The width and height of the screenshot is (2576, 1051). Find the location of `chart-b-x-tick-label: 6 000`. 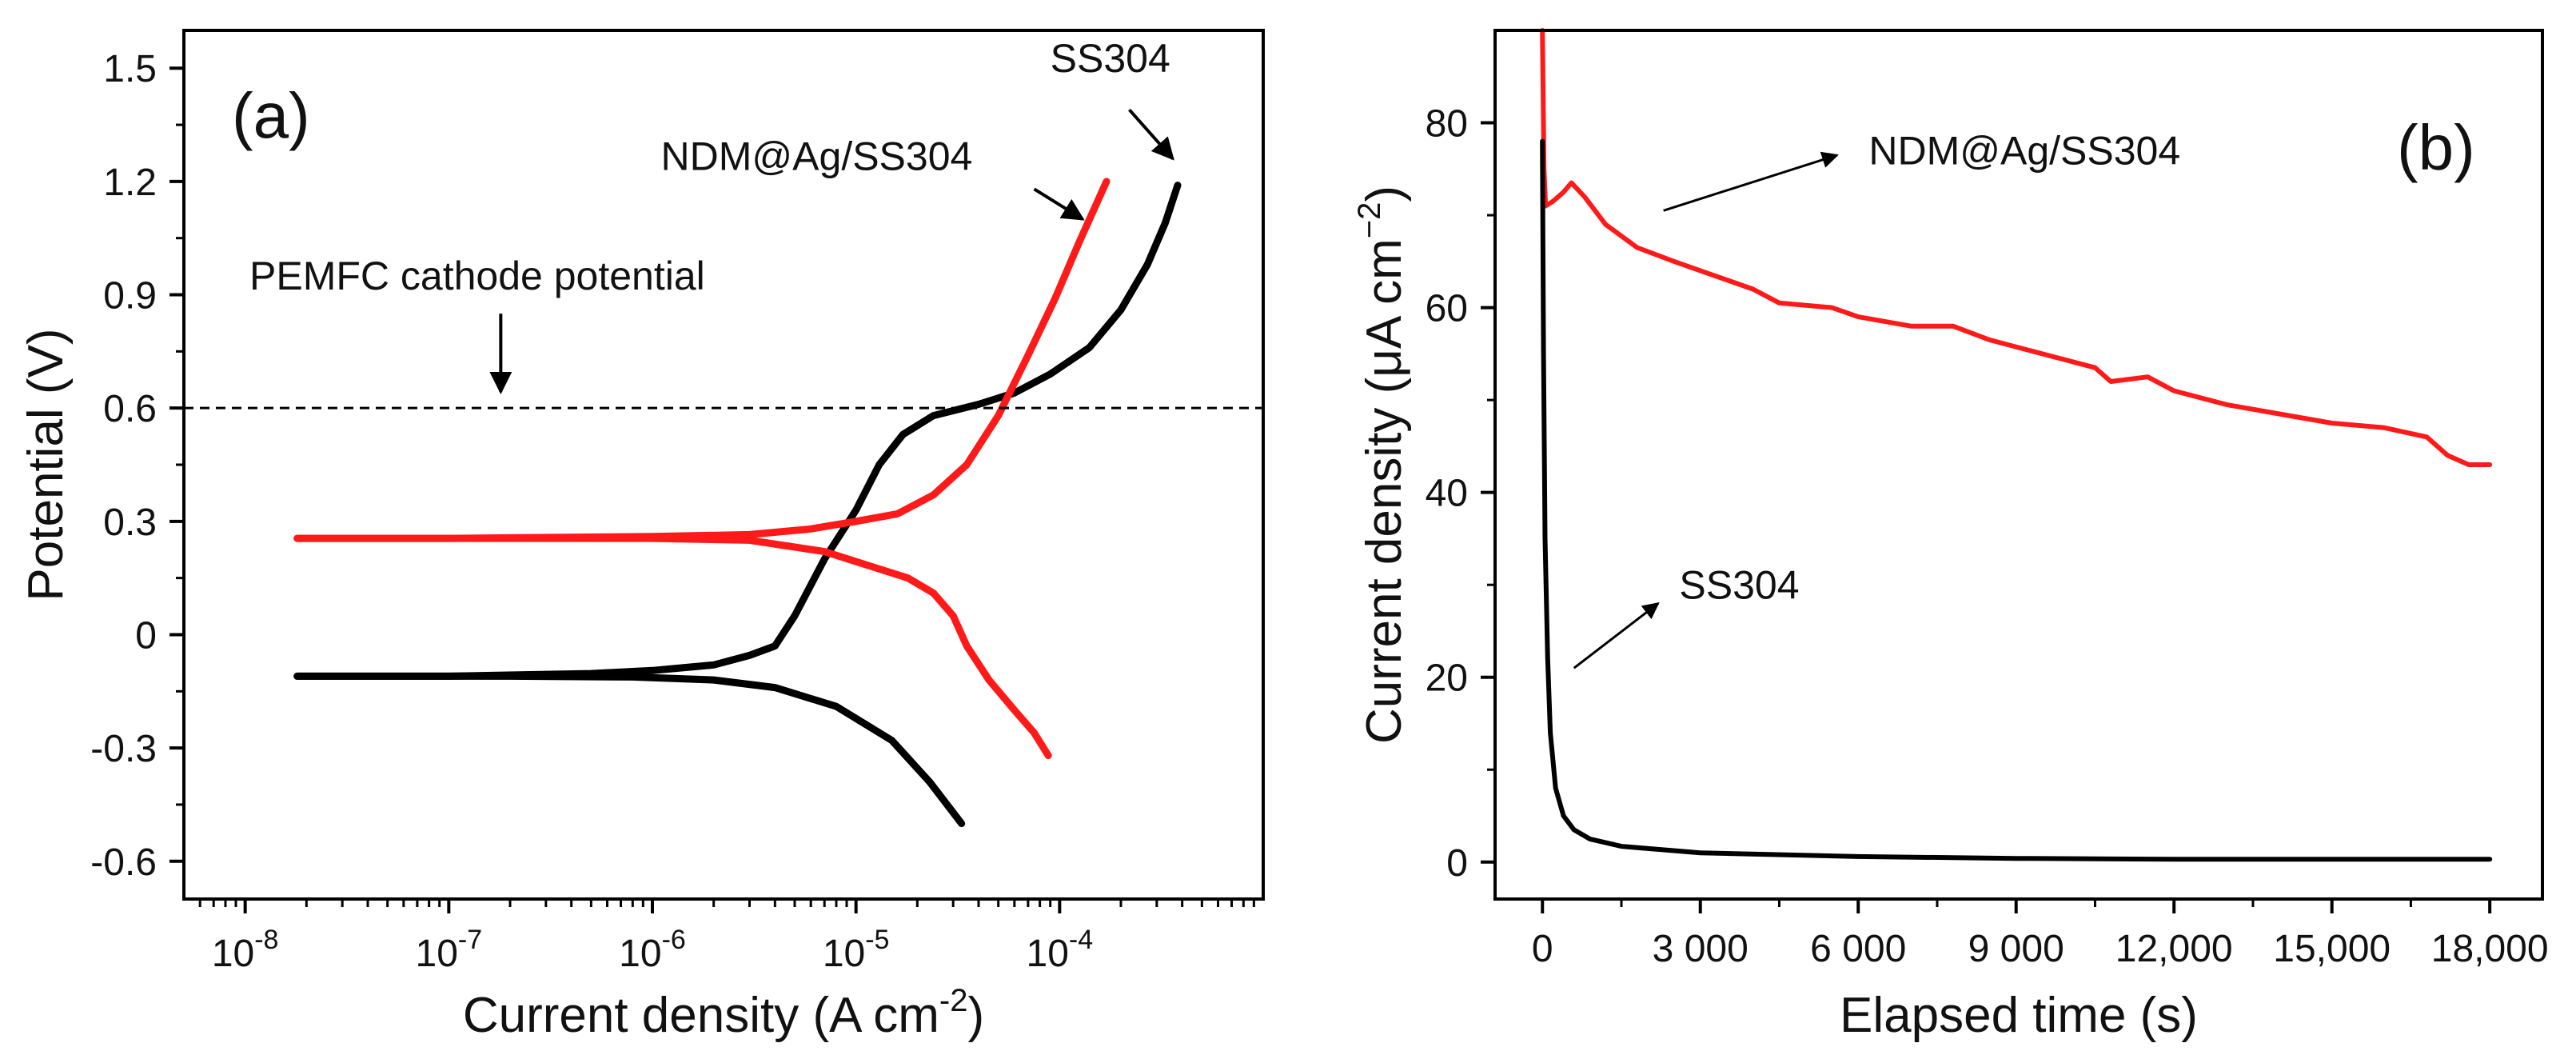

chart-b-x-tick-label: 6 000 is located at coordinates (1858, 949).